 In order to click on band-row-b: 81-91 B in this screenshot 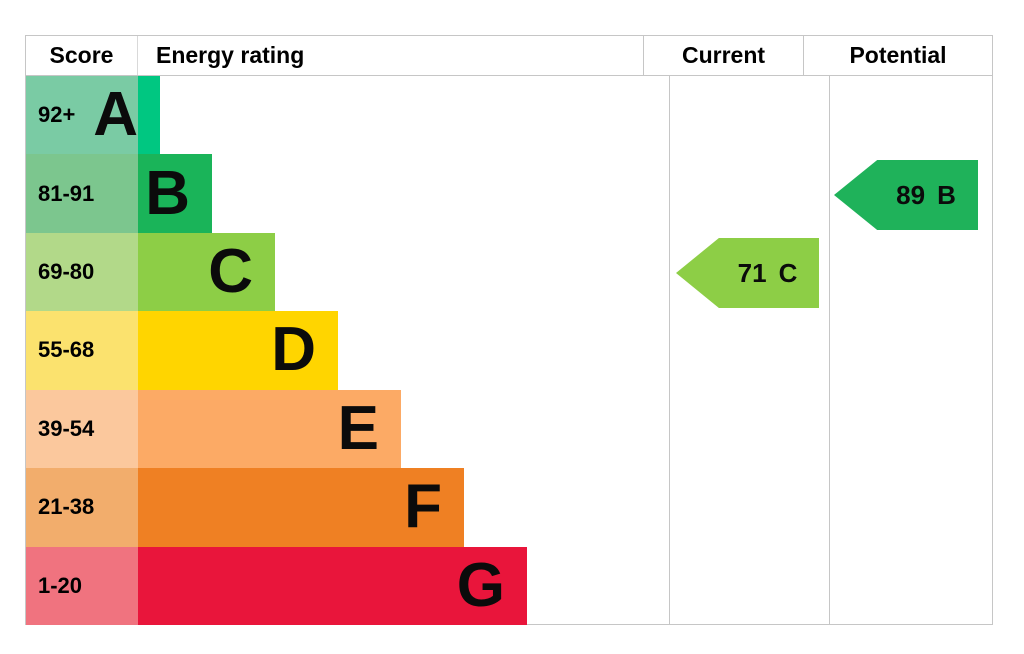, I will do `click(347, 193)`.